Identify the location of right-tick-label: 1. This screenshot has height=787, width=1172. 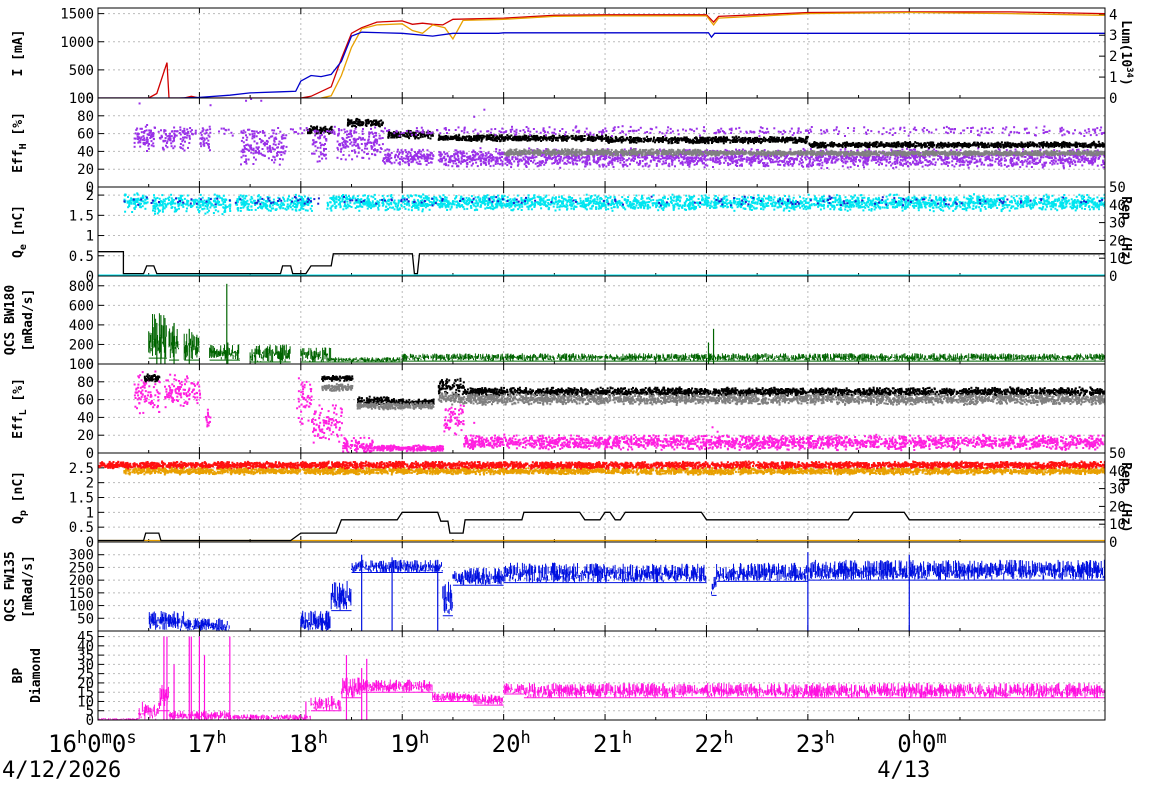
(1113, 78).